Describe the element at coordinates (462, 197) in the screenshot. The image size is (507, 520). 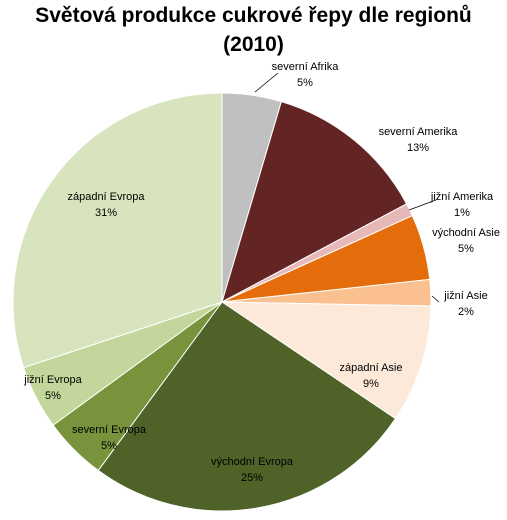
I see `slice-category-label: jižní Amerika` at that location.